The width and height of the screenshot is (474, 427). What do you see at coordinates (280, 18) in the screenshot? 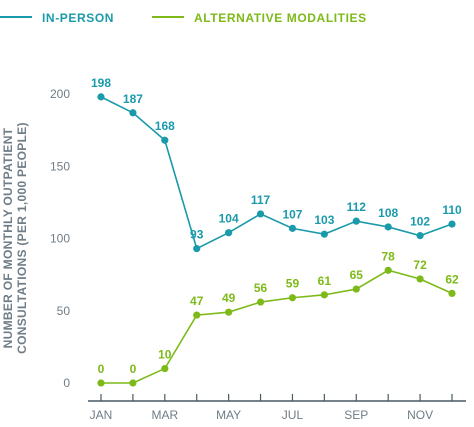
I see `legend-label-alternative-modalities: ALTERNATIVE MODALITIES` at bounding box center [280, 18].